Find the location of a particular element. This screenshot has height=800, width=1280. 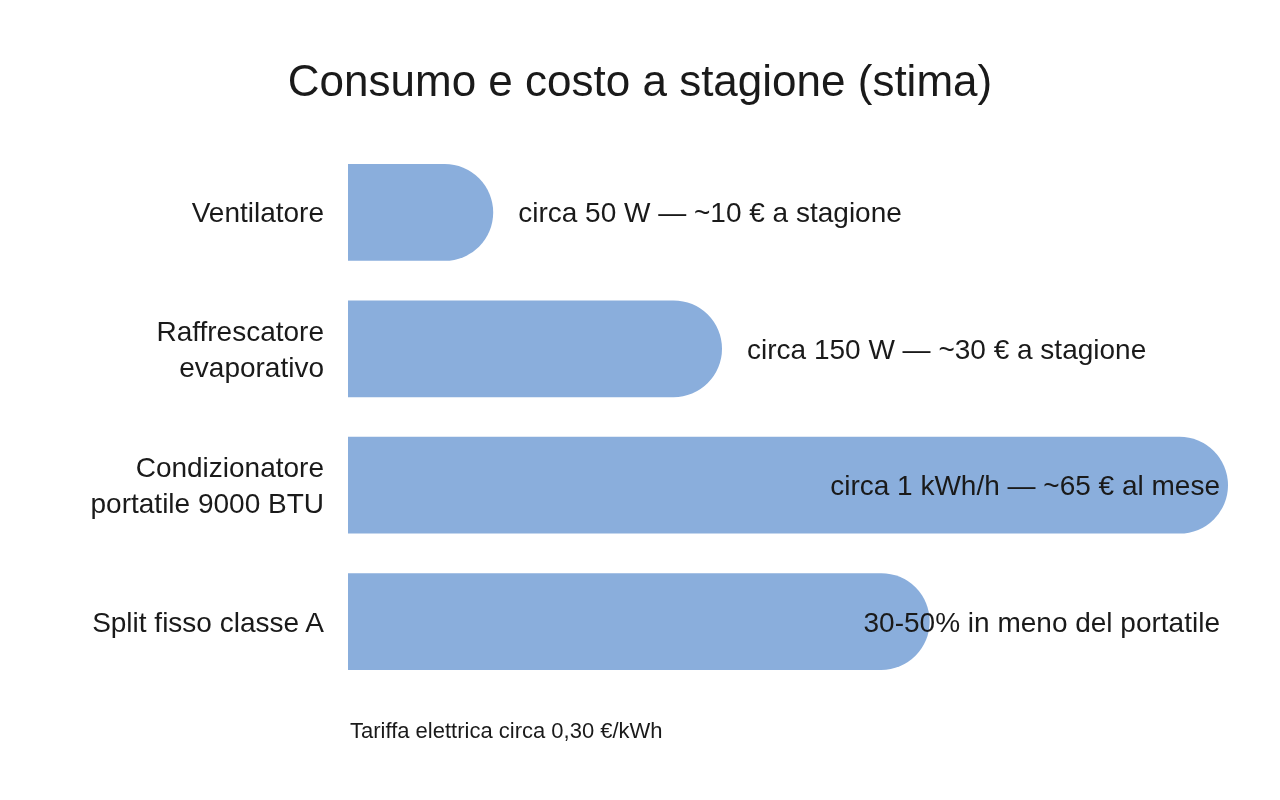

chart-title: Consumo e costo a stagione (stima) is located at coordinates (640, 80).